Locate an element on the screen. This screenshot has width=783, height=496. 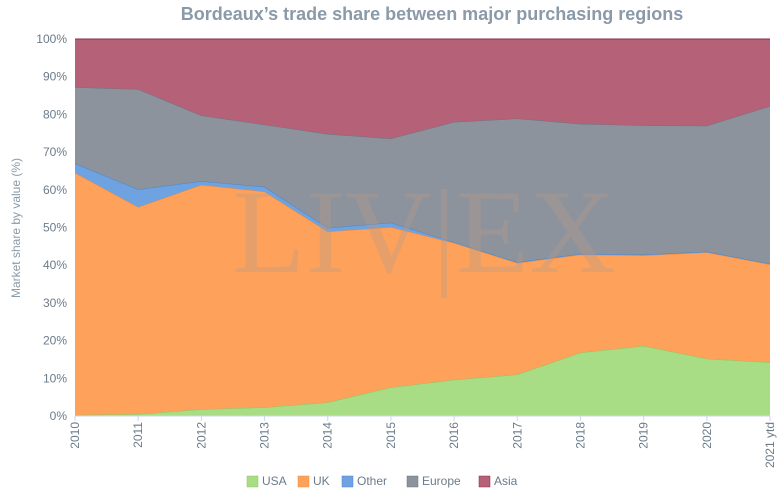
watermark-logo: LIV|EX is located at coordinates (424, 231).